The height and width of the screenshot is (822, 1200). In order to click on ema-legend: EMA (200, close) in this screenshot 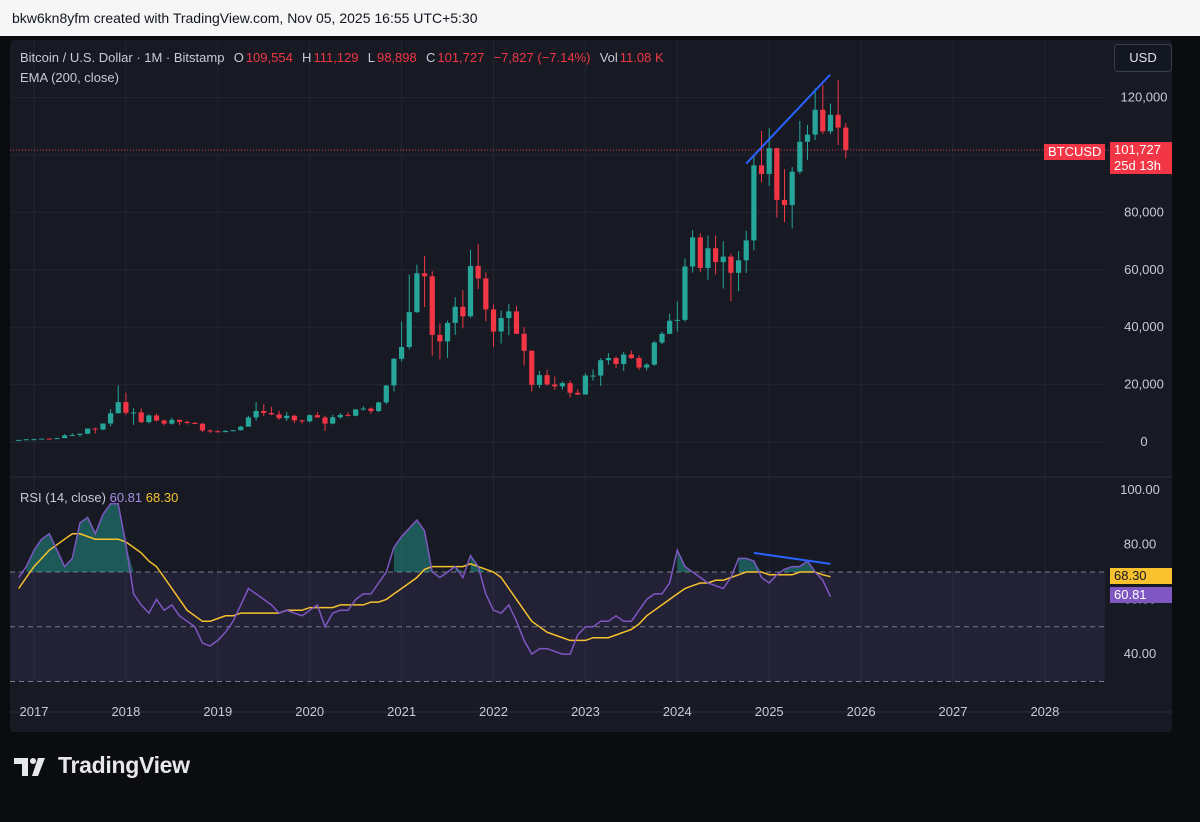, I will do `click(69, 77)`.